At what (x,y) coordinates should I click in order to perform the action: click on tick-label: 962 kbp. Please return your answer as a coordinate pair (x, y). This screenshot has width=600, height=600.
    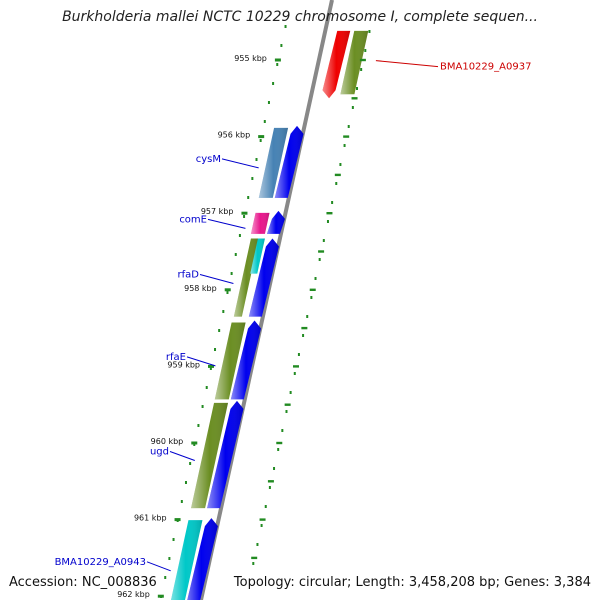
    Looking at the image, I should click on (133, 594).